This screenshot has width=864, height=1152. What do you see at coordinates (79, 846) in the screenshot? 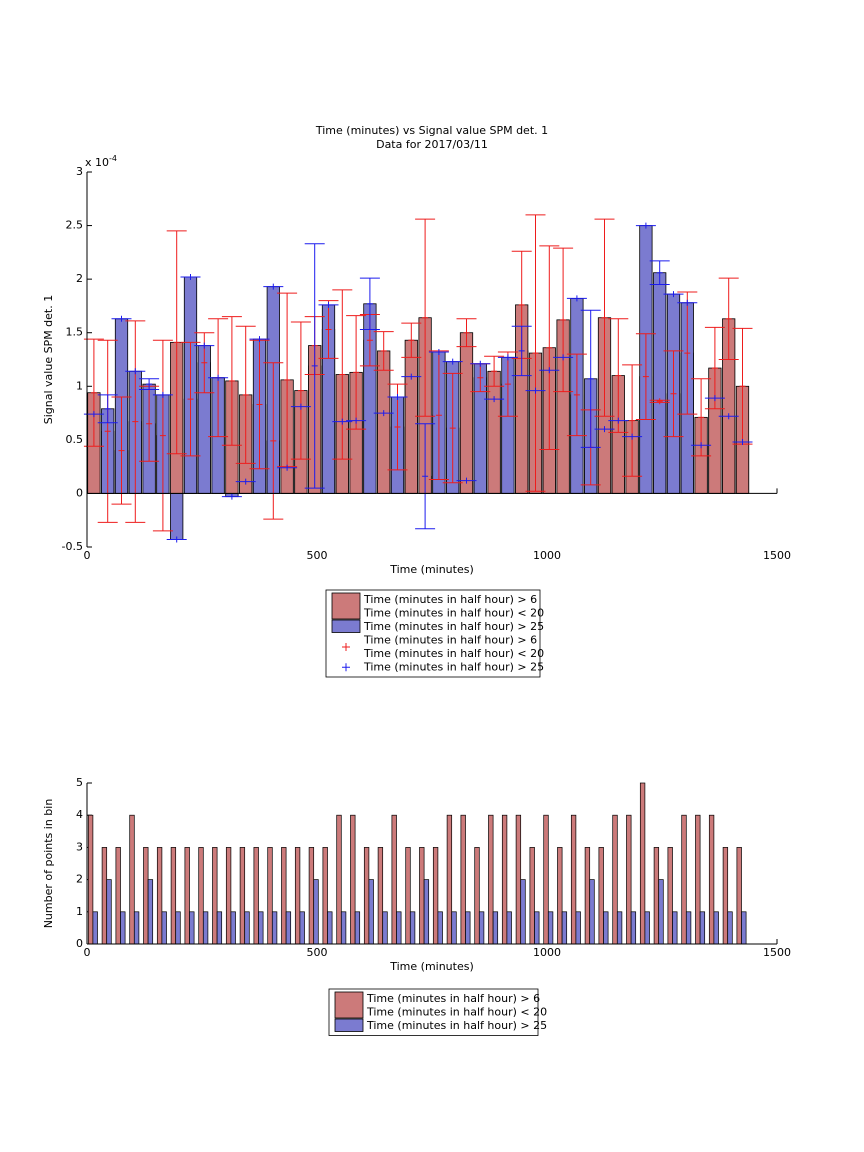
I see `y-tick-label: 3` at bounding box center [79, 846].